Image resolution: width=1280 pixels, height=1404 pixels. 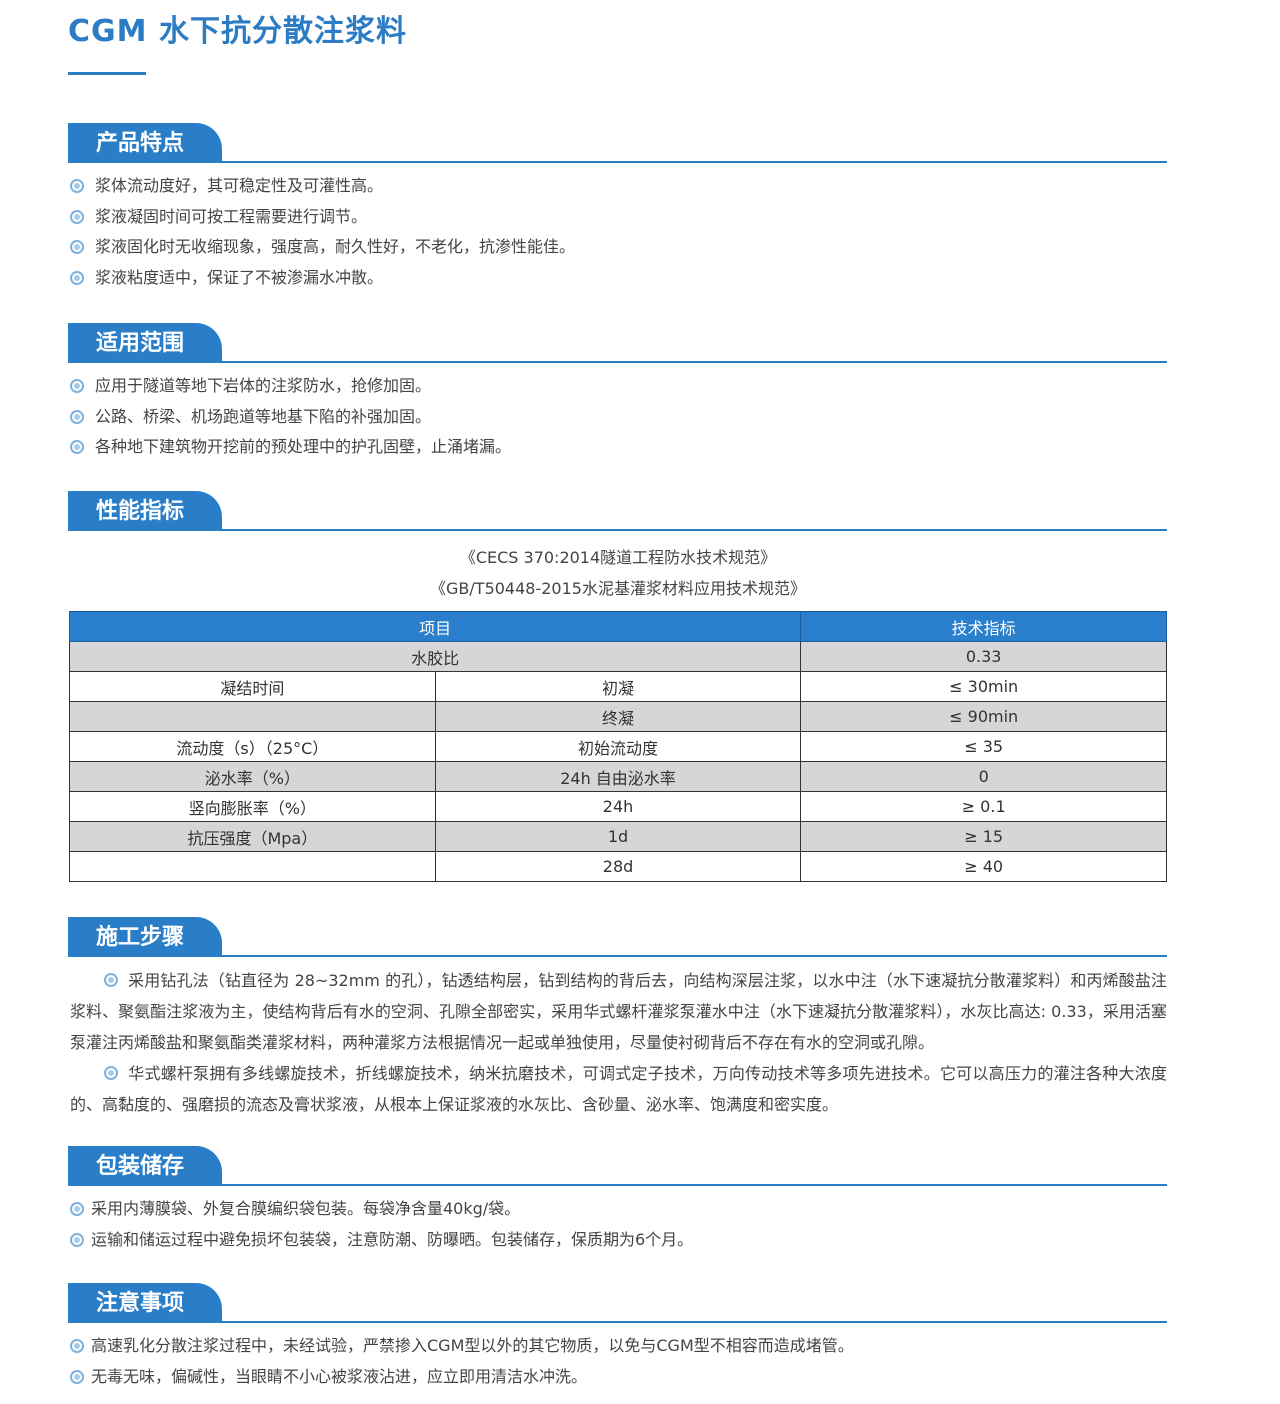 I want to click on cell: ≥ 40, so click(x=983, y=866).